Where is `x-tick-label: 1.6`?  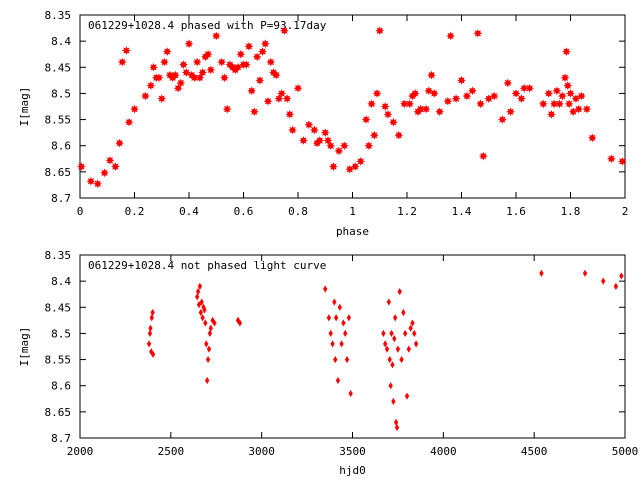
x-tick-label: 1.6 is located at coordinates (516, 211).